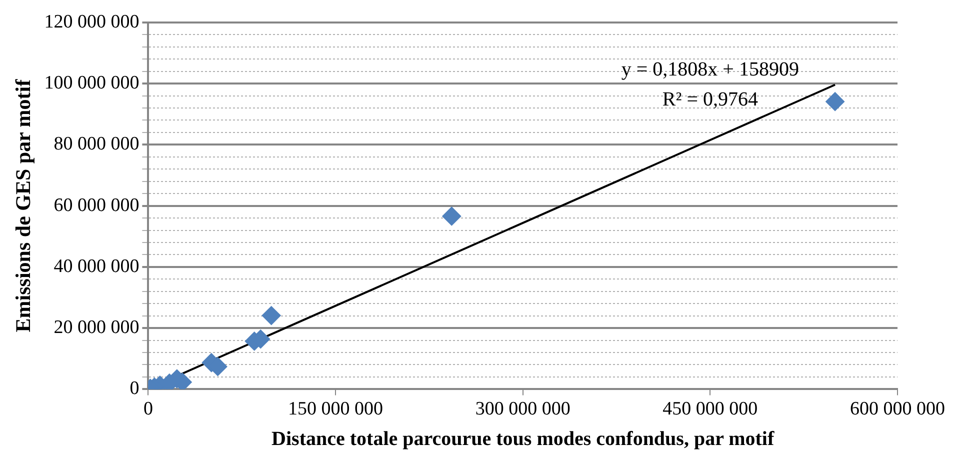 The height and width of the screenshot is (464, 956). What do you see at coordinates (97, 266) in the screenshot?
I see `y-tick-label: 40 000 000` at bounding box center [97, 266].